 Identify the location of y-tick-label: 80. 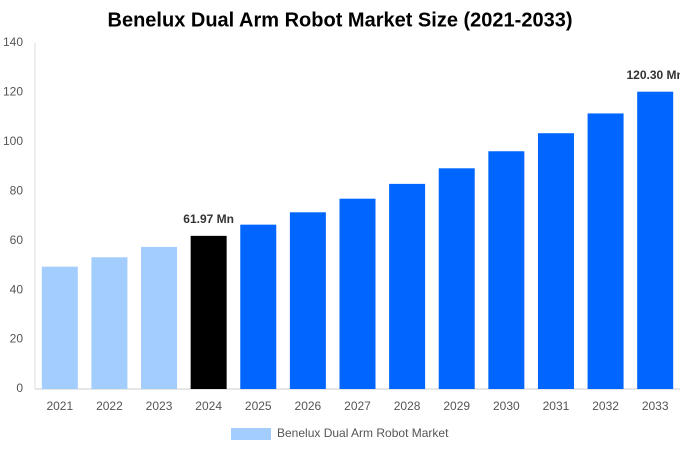
(17, 190).